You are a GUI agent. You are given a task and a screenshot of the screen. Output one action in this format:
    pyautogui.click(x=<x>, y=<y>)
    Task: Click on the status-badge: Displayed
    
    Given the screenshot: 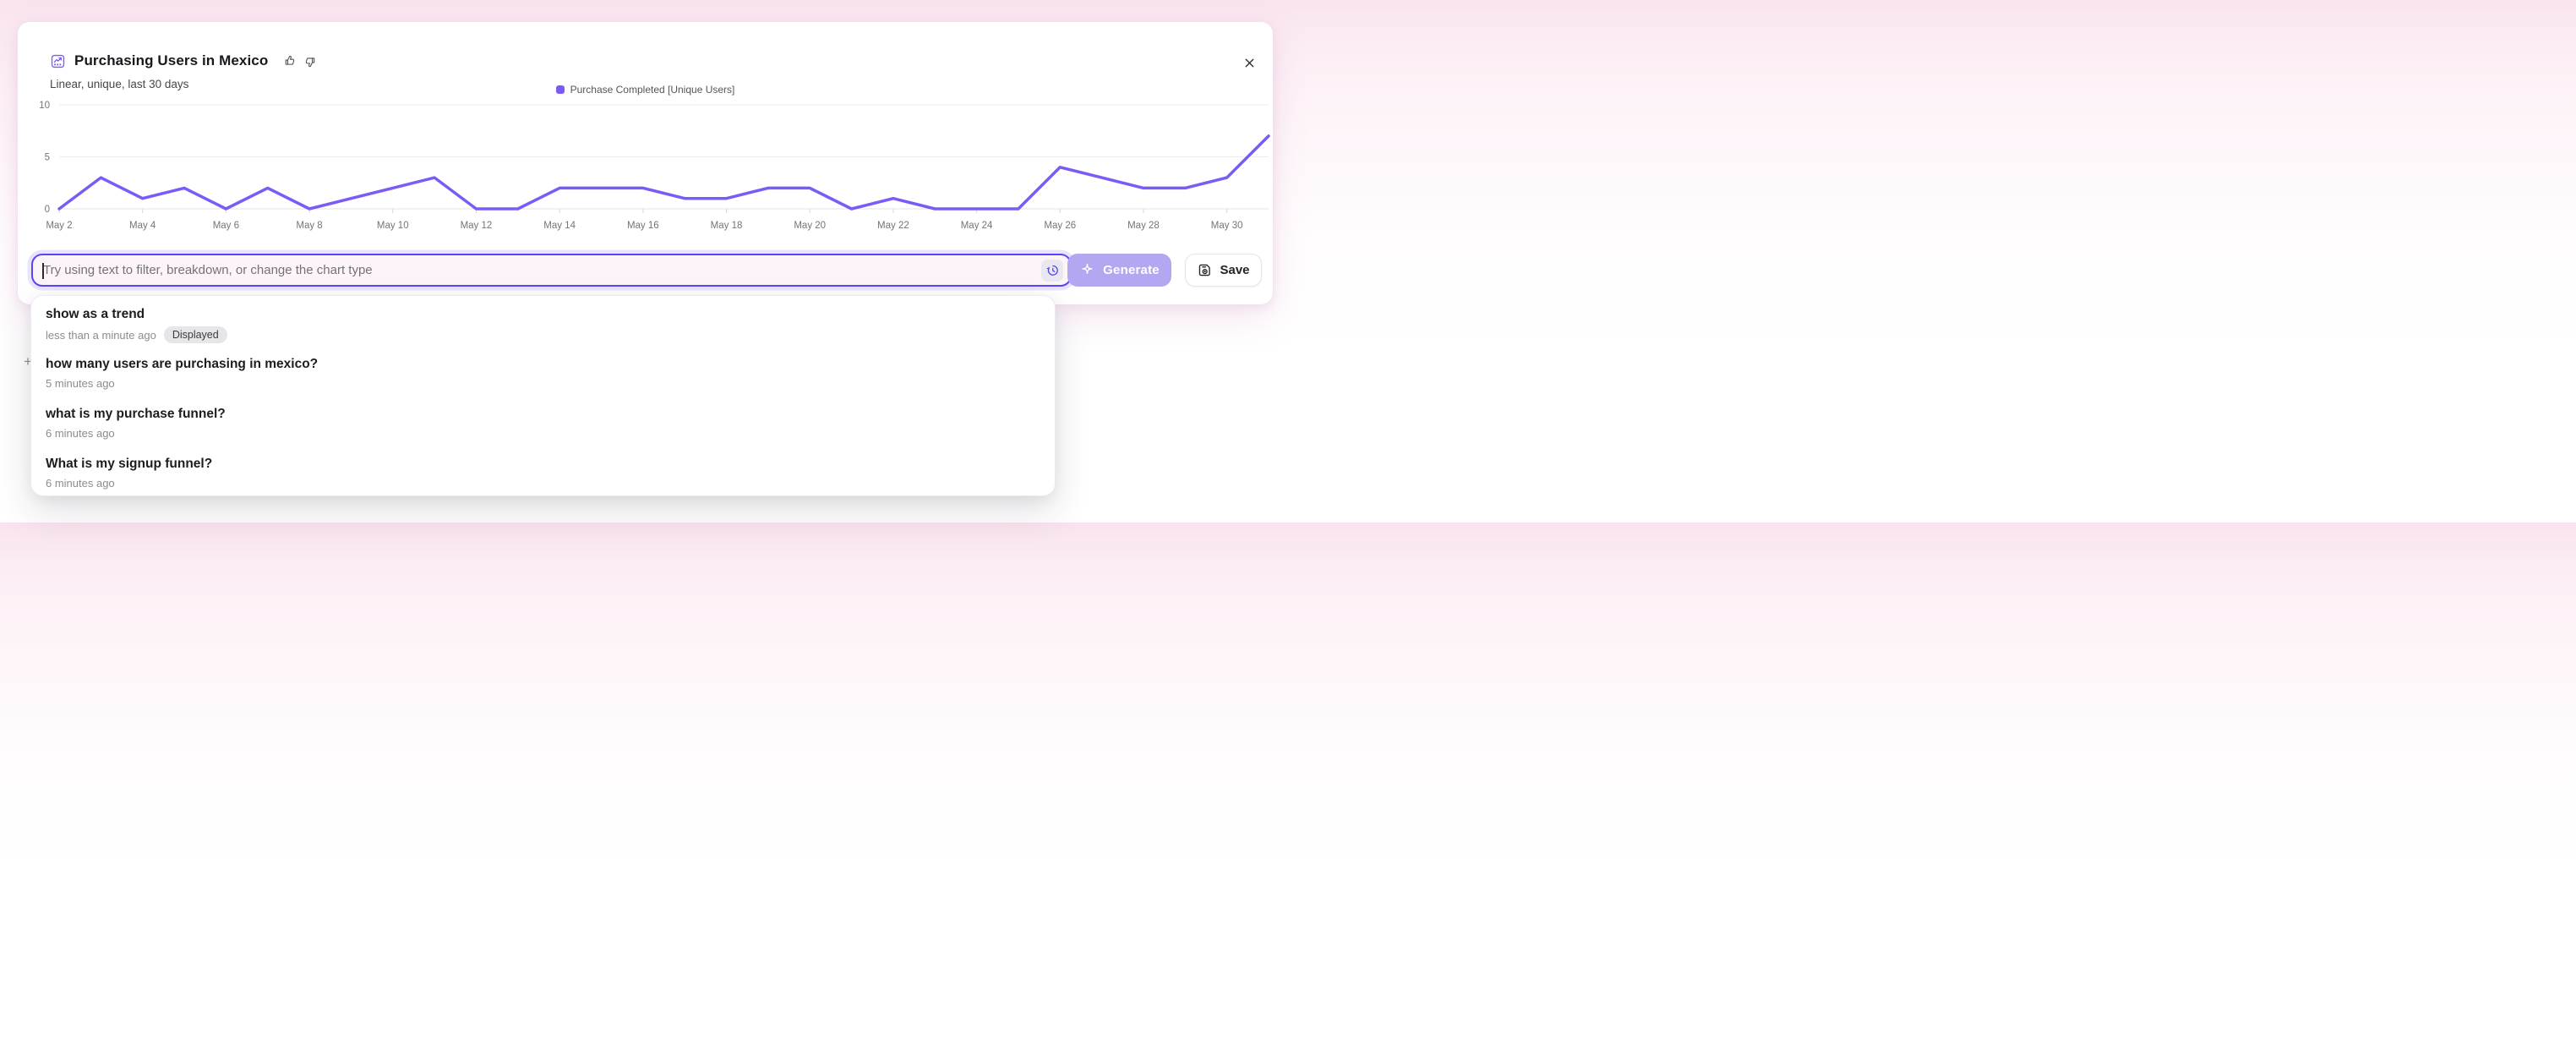 What is the action you would take?
    pyautogui.click(x=195, y=335)
    